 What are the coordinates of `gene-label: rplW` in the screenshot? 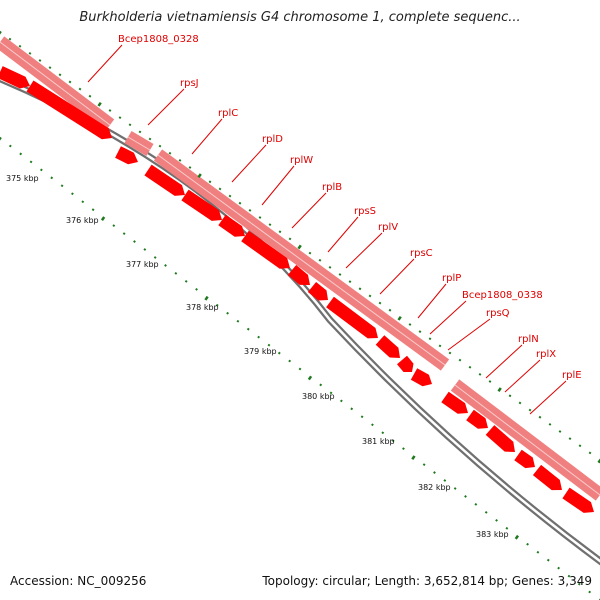 It's located at (301, 160).